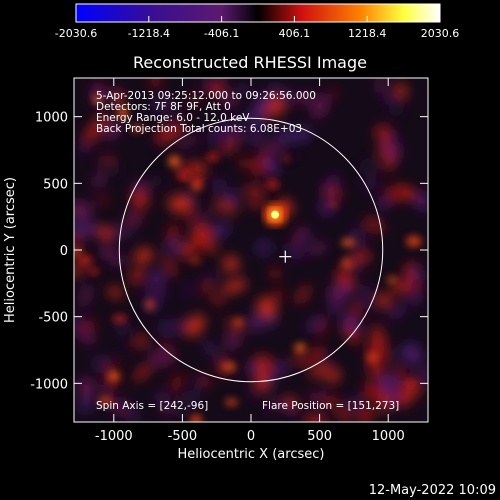  Describe the element at coordinates (330, 406) in the screenshot. I see `flare-position-label: Flare Position = [151,273]` at that location.